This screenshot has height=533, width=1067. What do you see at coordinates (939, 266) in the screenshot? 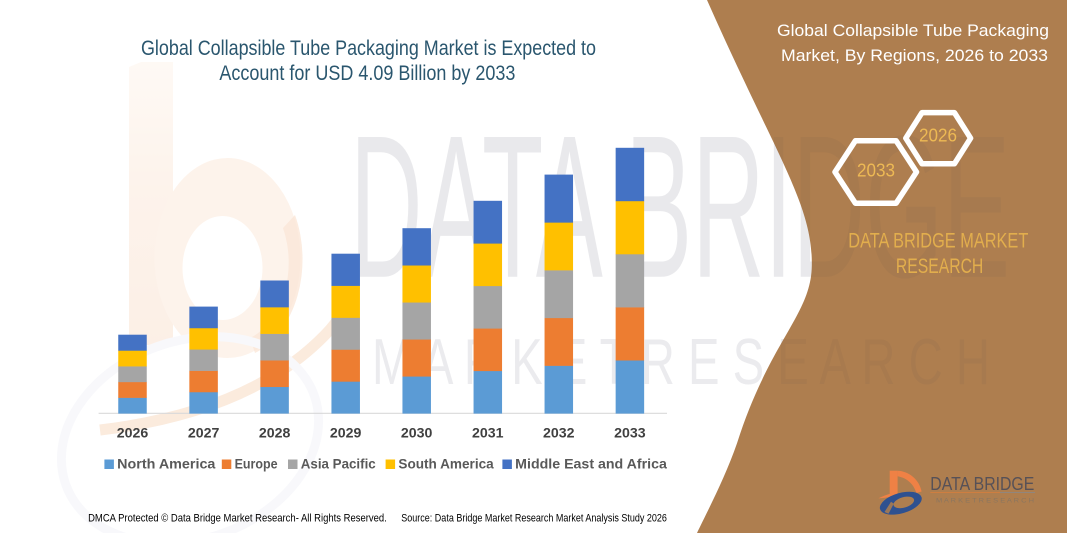
I see `svg-text: RESEARCH` at bounding box center [939, 266].